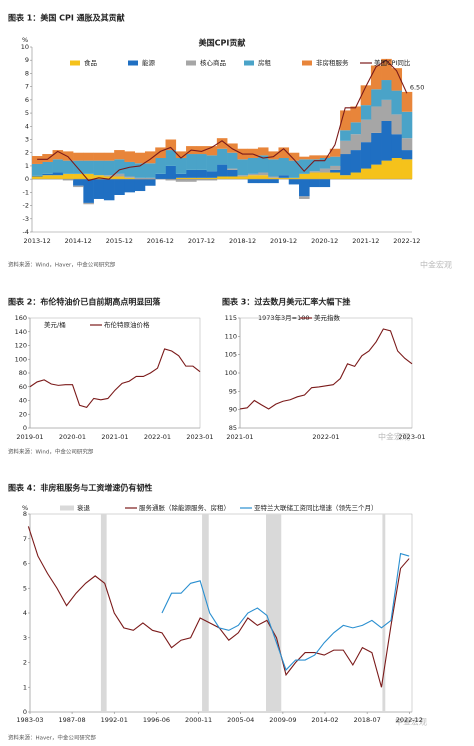  Describe the element at coordinates (213, 62) in the screenshot. I see `legend-label: 核心商品` at that location.